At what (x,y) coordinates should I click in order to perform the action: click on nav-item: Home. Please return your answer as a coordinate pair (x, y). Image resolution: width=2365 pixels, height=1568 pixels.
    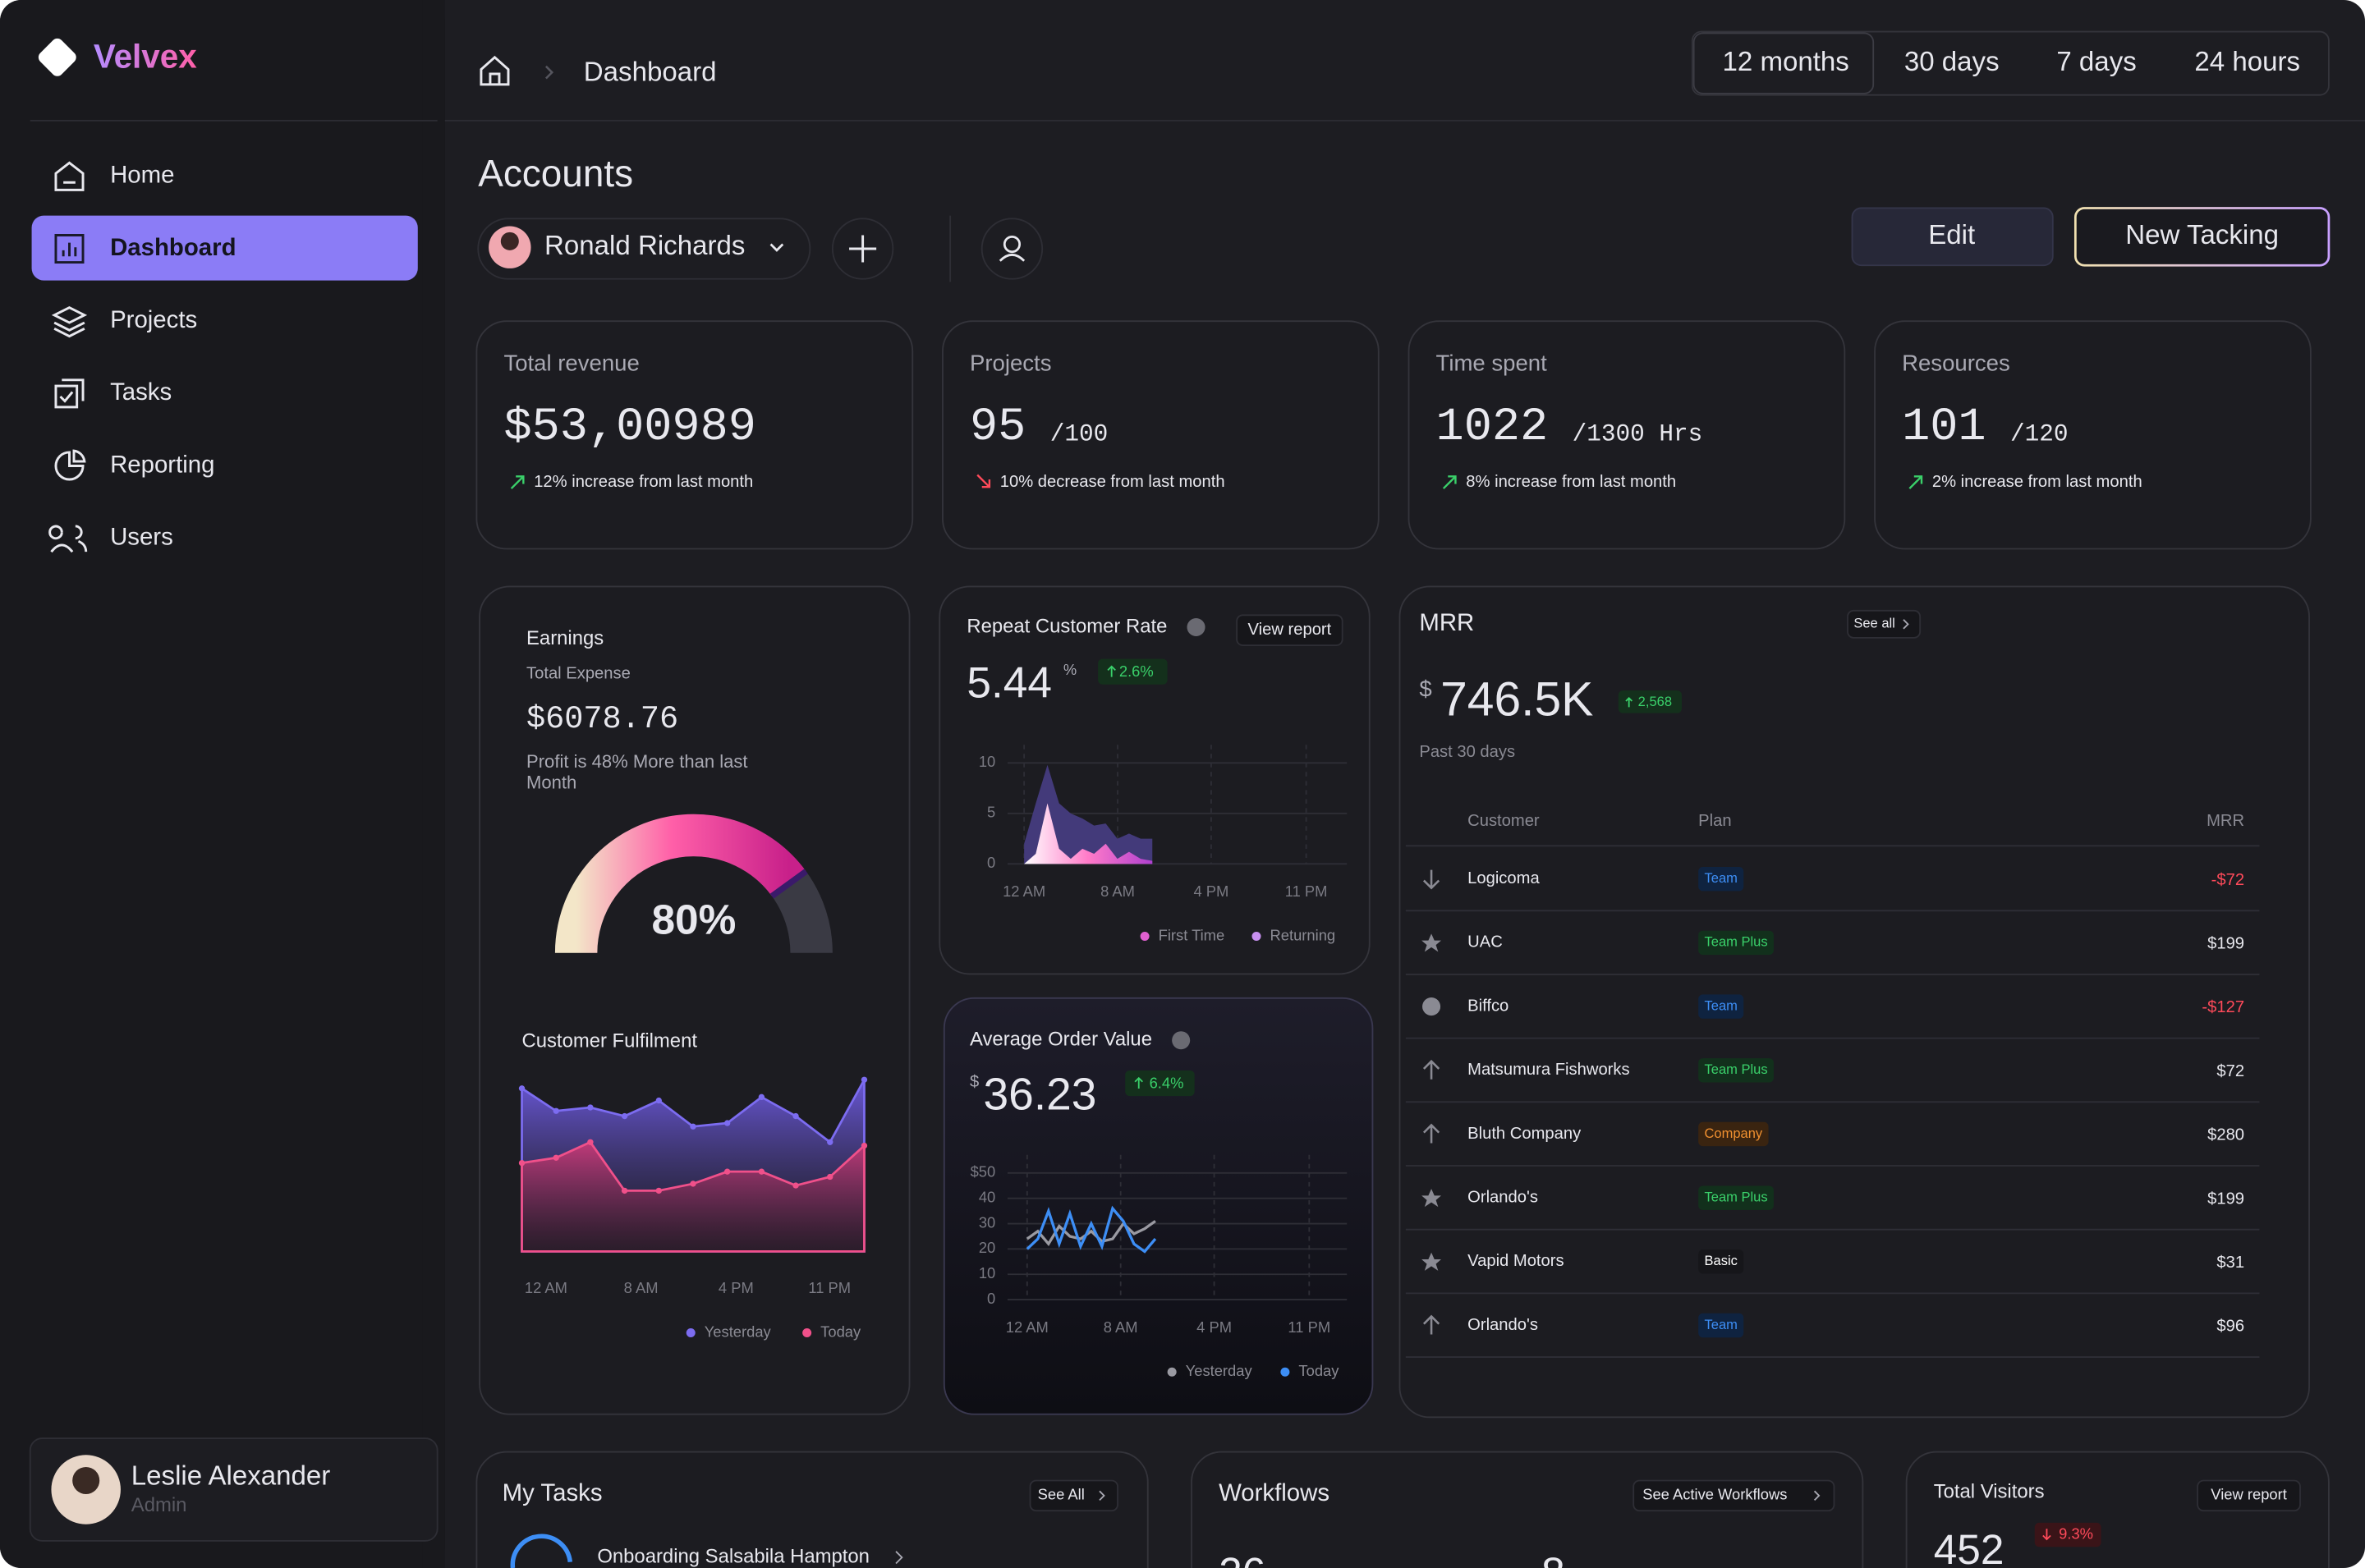
    Looking at the image, I should click on (142, 175).